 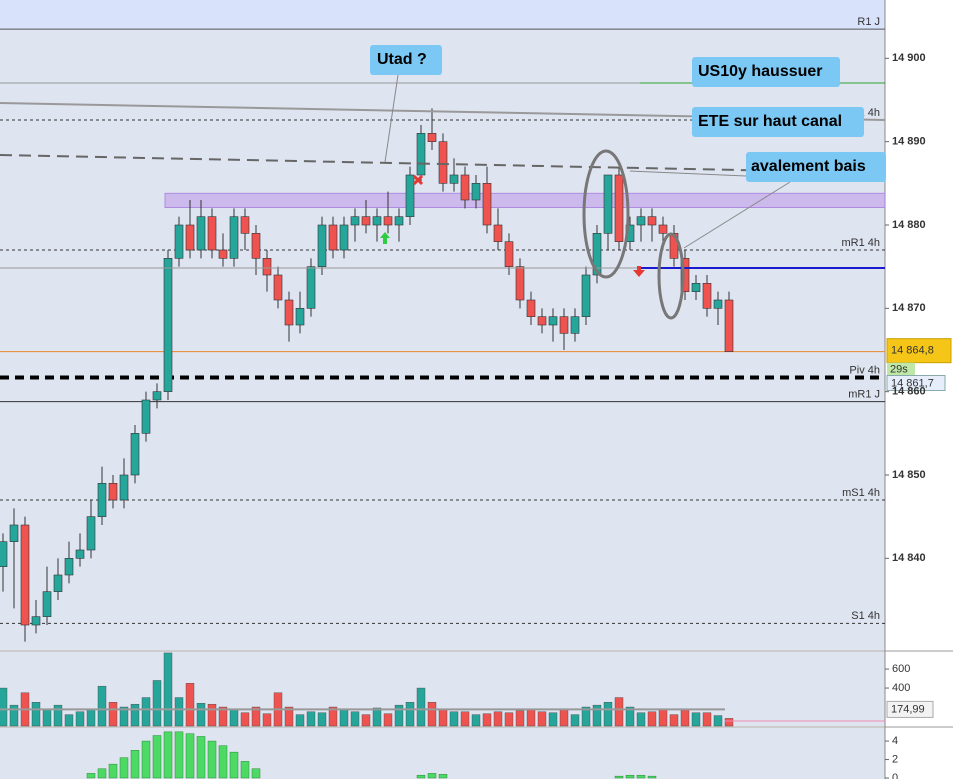 I want to click on timer-tag, so click(x=901, y=369).